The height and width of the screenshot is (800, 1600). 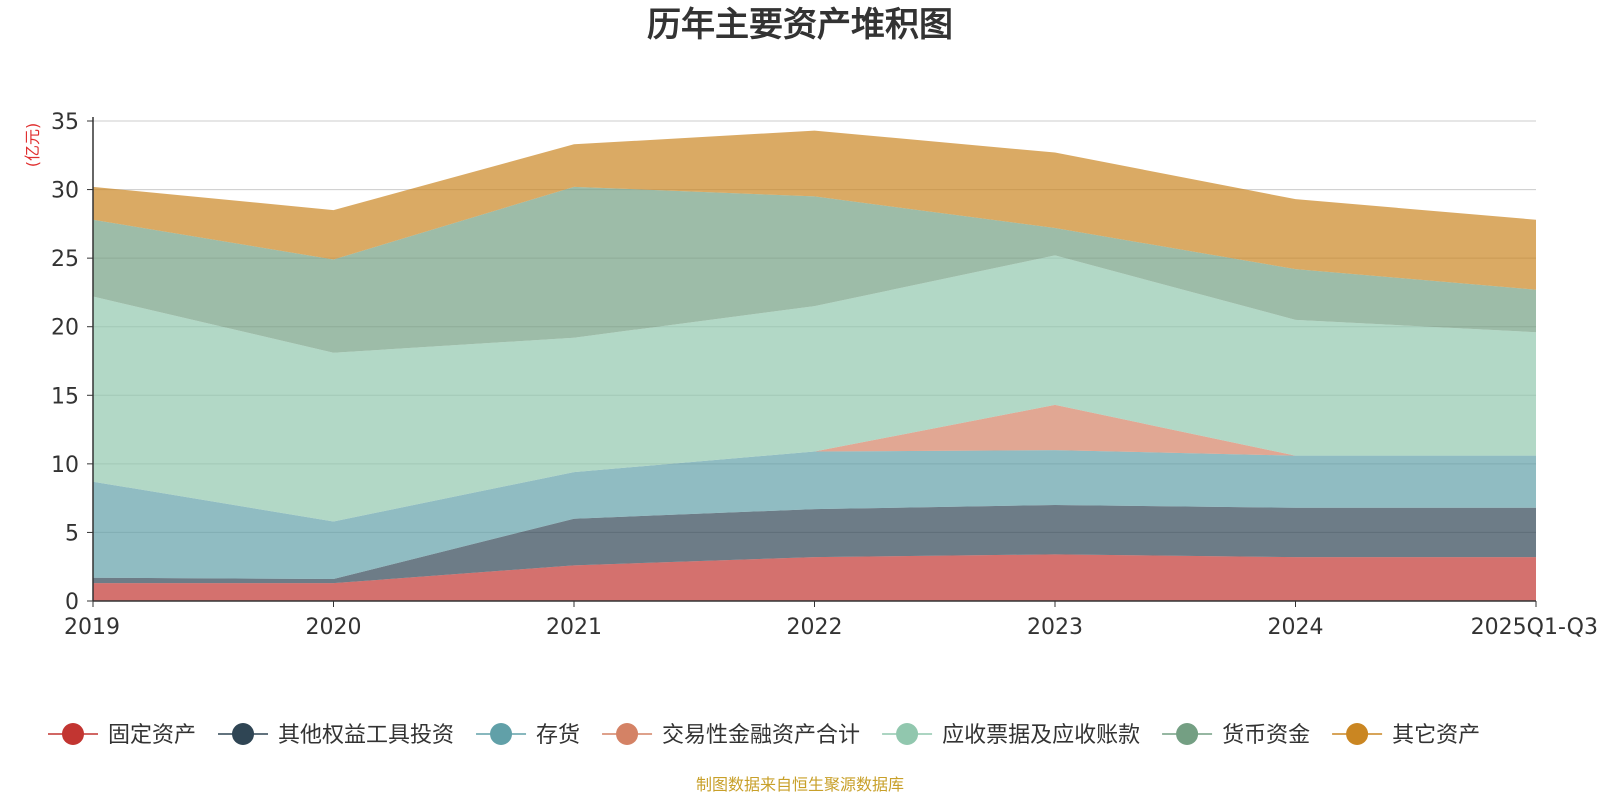 I want to click on legend-item-1: 其他权益工具投资, so click(x=336, y=735).